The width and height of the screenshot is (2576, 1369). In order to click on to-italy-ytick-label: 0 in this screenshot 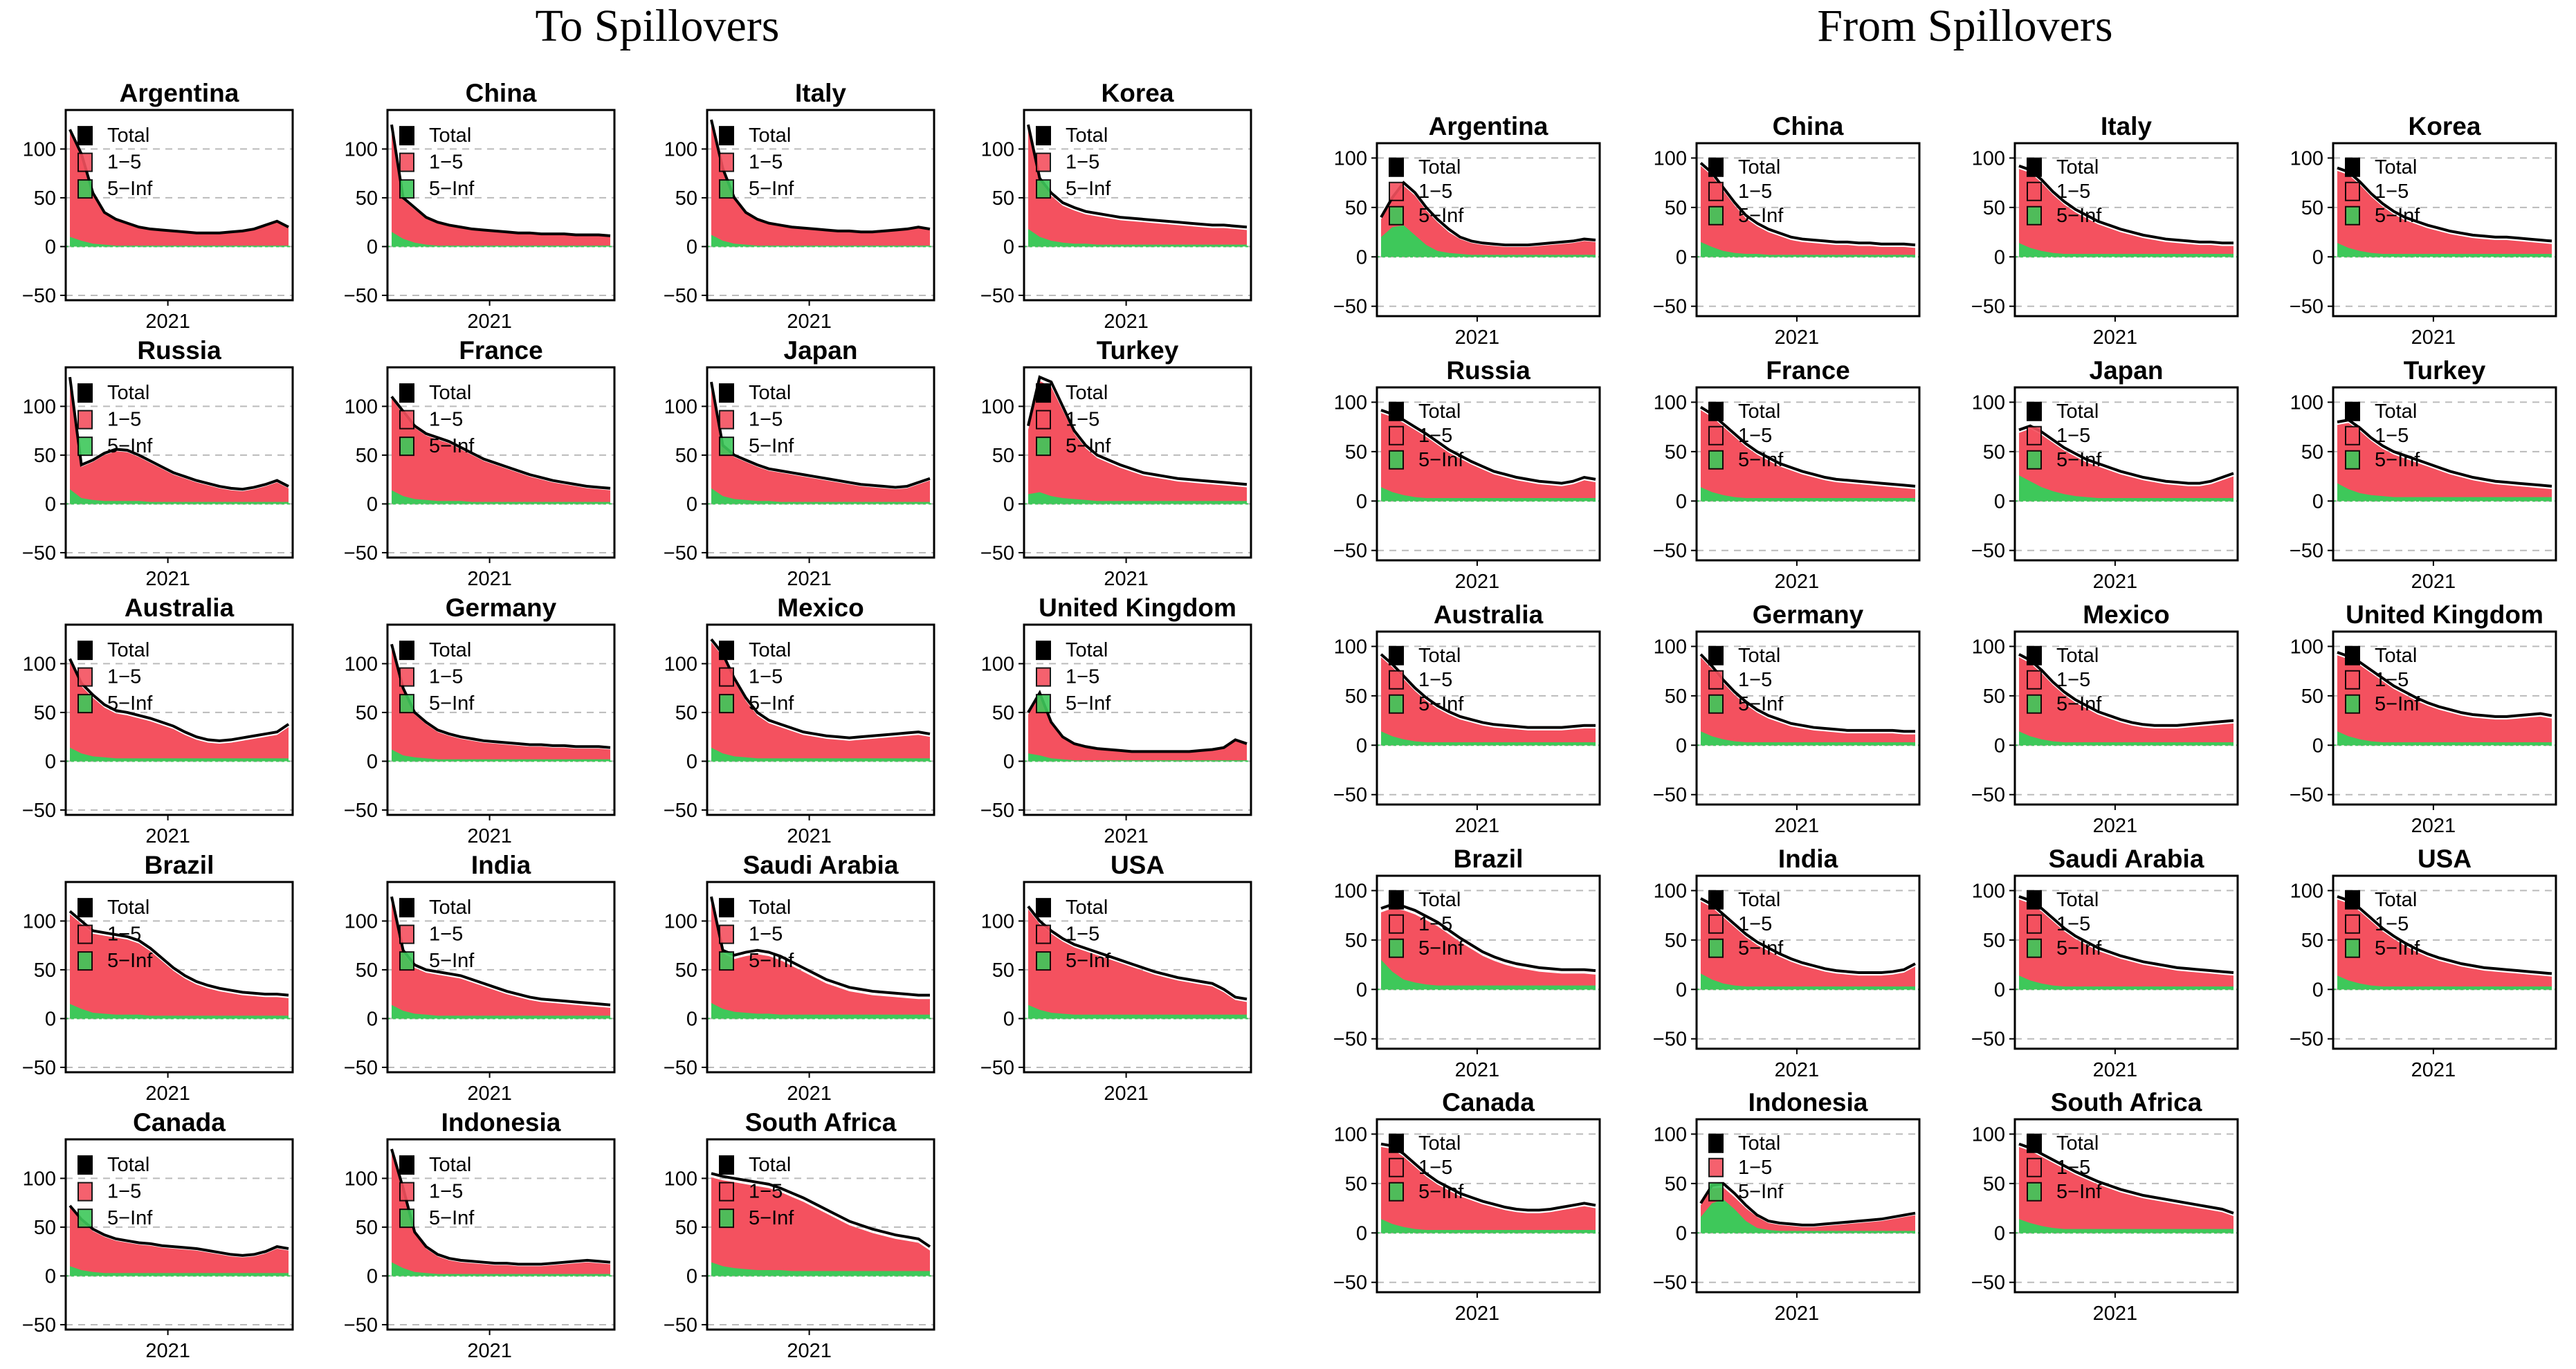, I will do `click(691, 247)`.